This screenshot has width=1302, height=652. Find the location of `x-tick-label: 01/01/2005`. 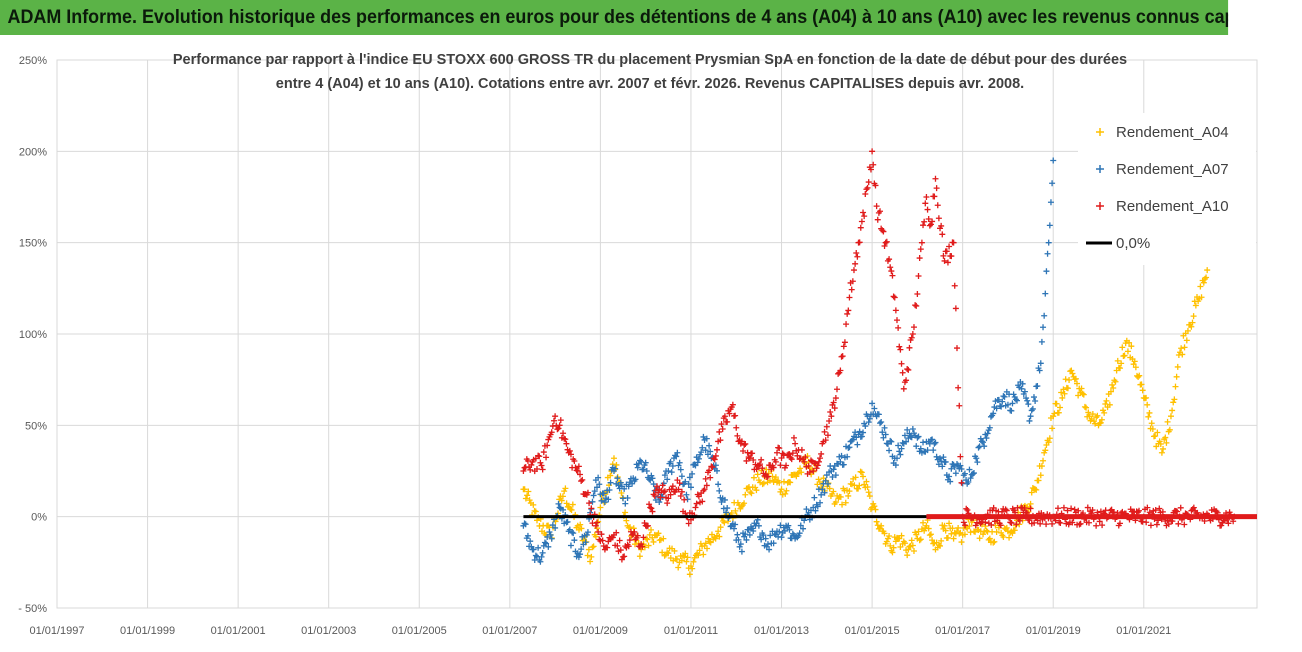

x-tick-label: 01/01/2005 is located at coordinates (419, 631).